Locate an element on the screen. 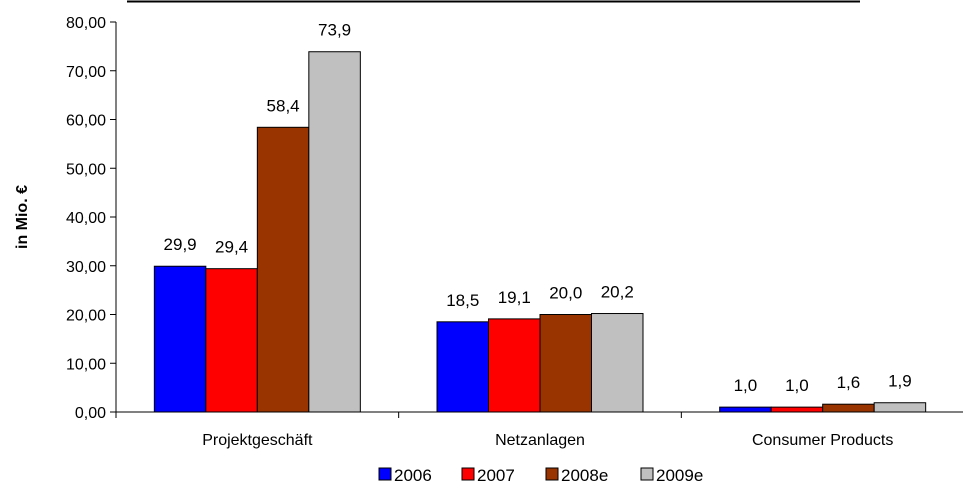 The image size is (963, 490). y-tick-label: 30,00 is located at coordinates (86, 267).